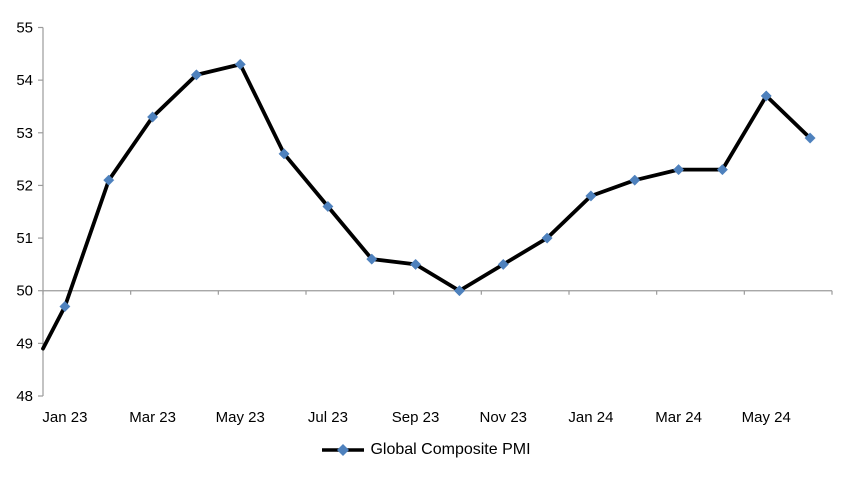 This screenshot has height=481, width=852. Describe the element at coordinates (152, 417) in the screenshot. I see `x-tick-label: Mar 23` at that location.